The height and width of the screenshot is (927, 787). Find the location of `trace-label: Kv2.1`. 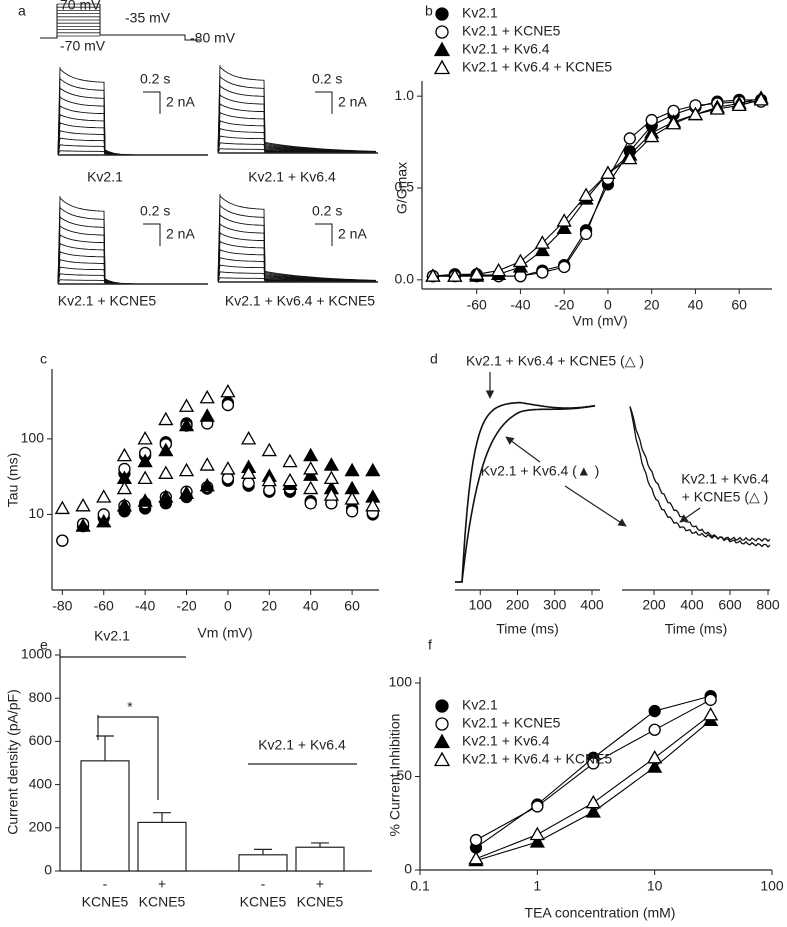

trace-label: Kv2.1 is located at coordinates (105, 177).